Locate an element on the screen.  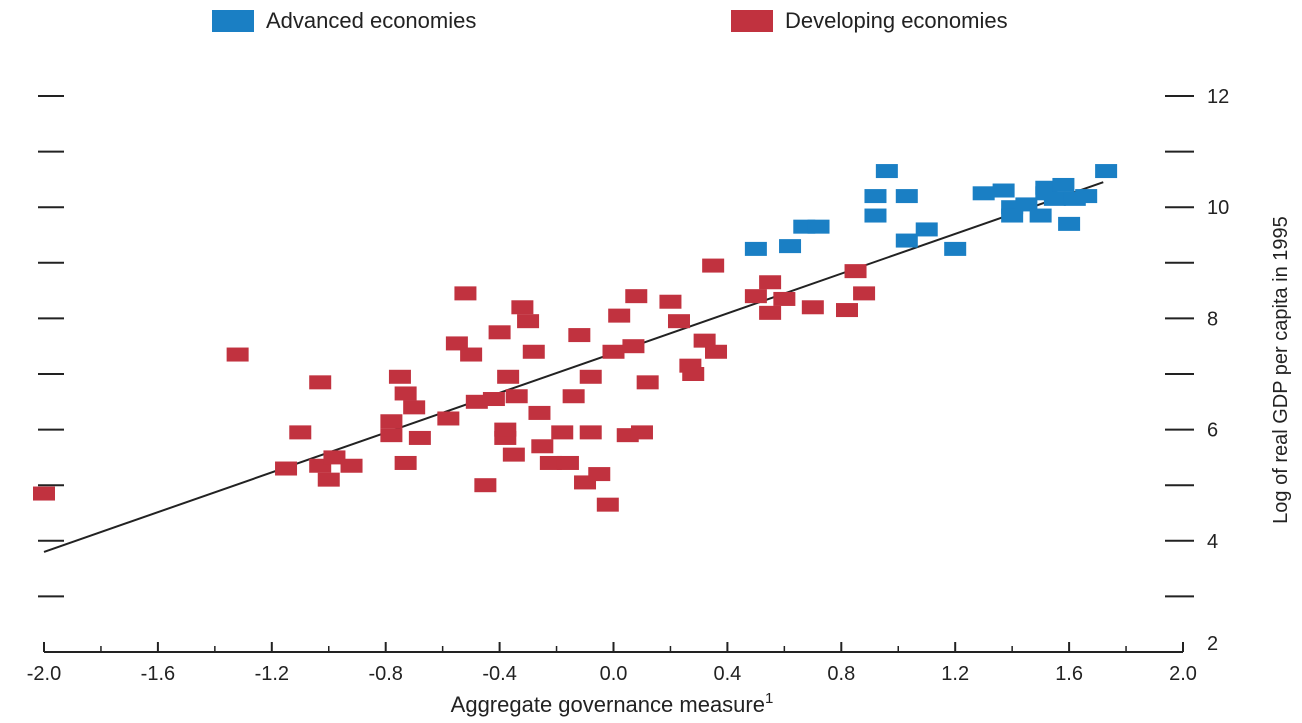
x-tick-label: -2.0 is located at coordinates (44, 674).